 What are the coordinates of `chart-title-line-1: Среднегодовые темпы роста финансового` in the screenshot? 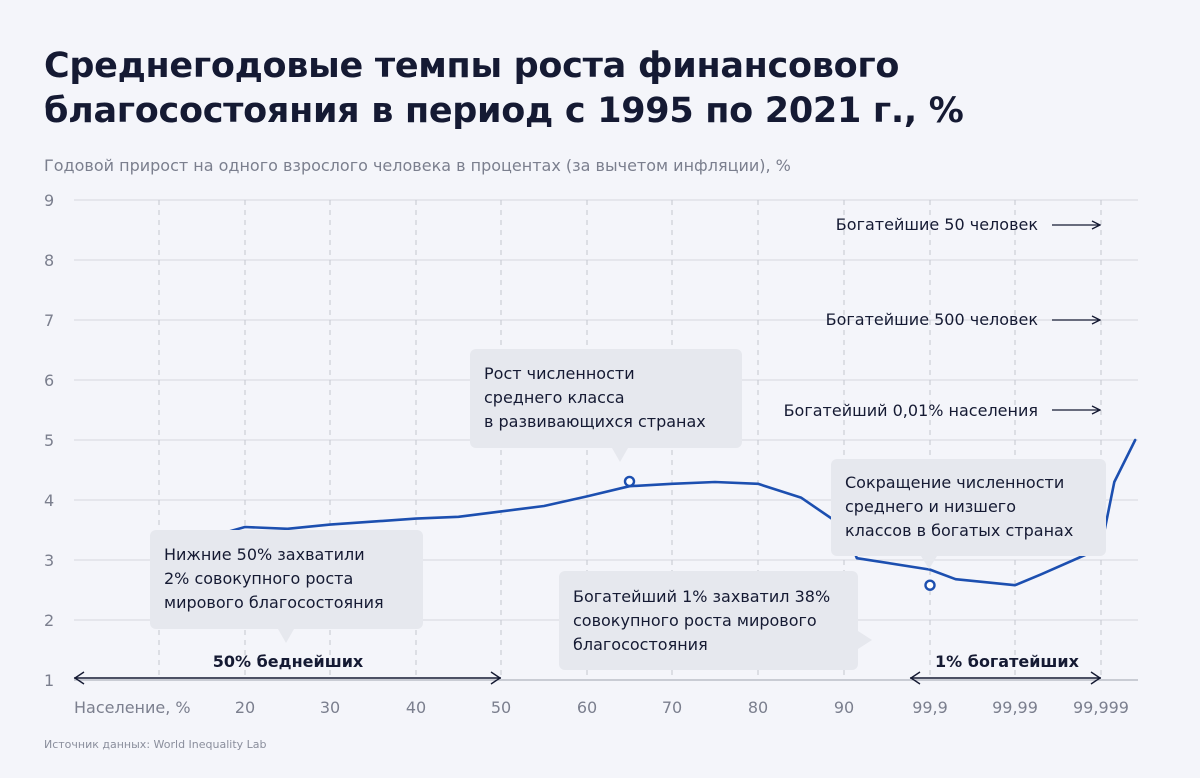 It's located at (472, 66).